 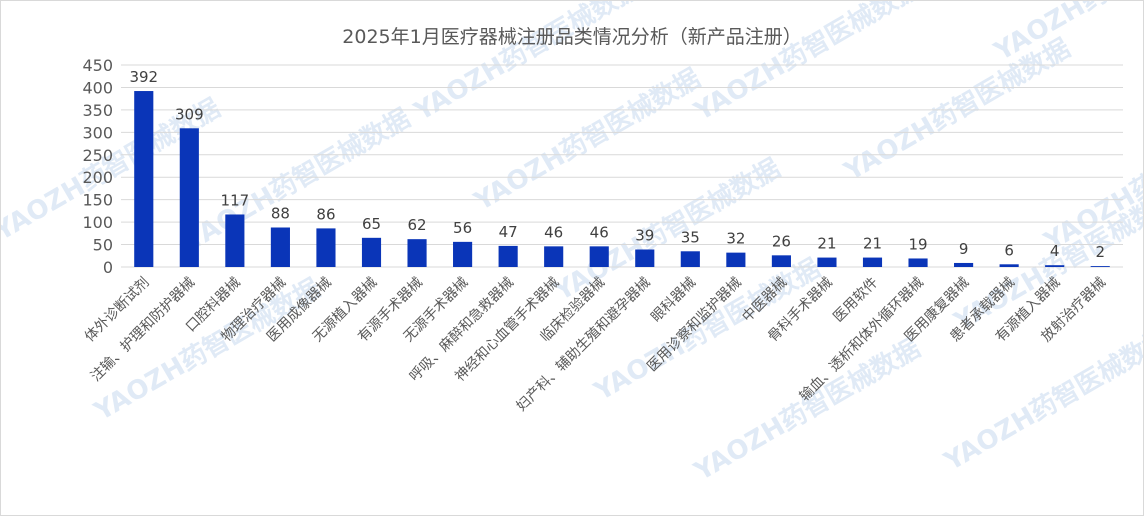 I want to click on data-label: 9, so click(x=964, y=249).